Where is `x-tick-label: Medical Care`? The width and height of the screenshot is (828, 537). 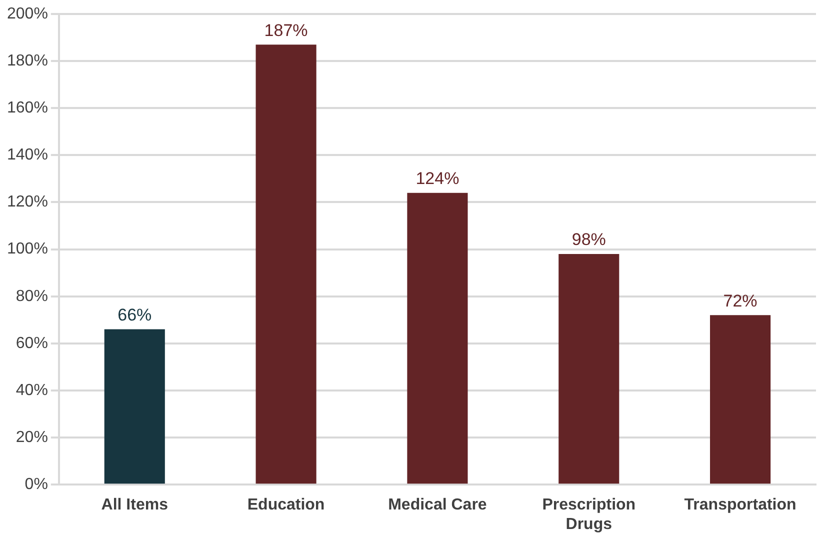
x-tick-label: Medical Care is located at coordinates (437, 505).